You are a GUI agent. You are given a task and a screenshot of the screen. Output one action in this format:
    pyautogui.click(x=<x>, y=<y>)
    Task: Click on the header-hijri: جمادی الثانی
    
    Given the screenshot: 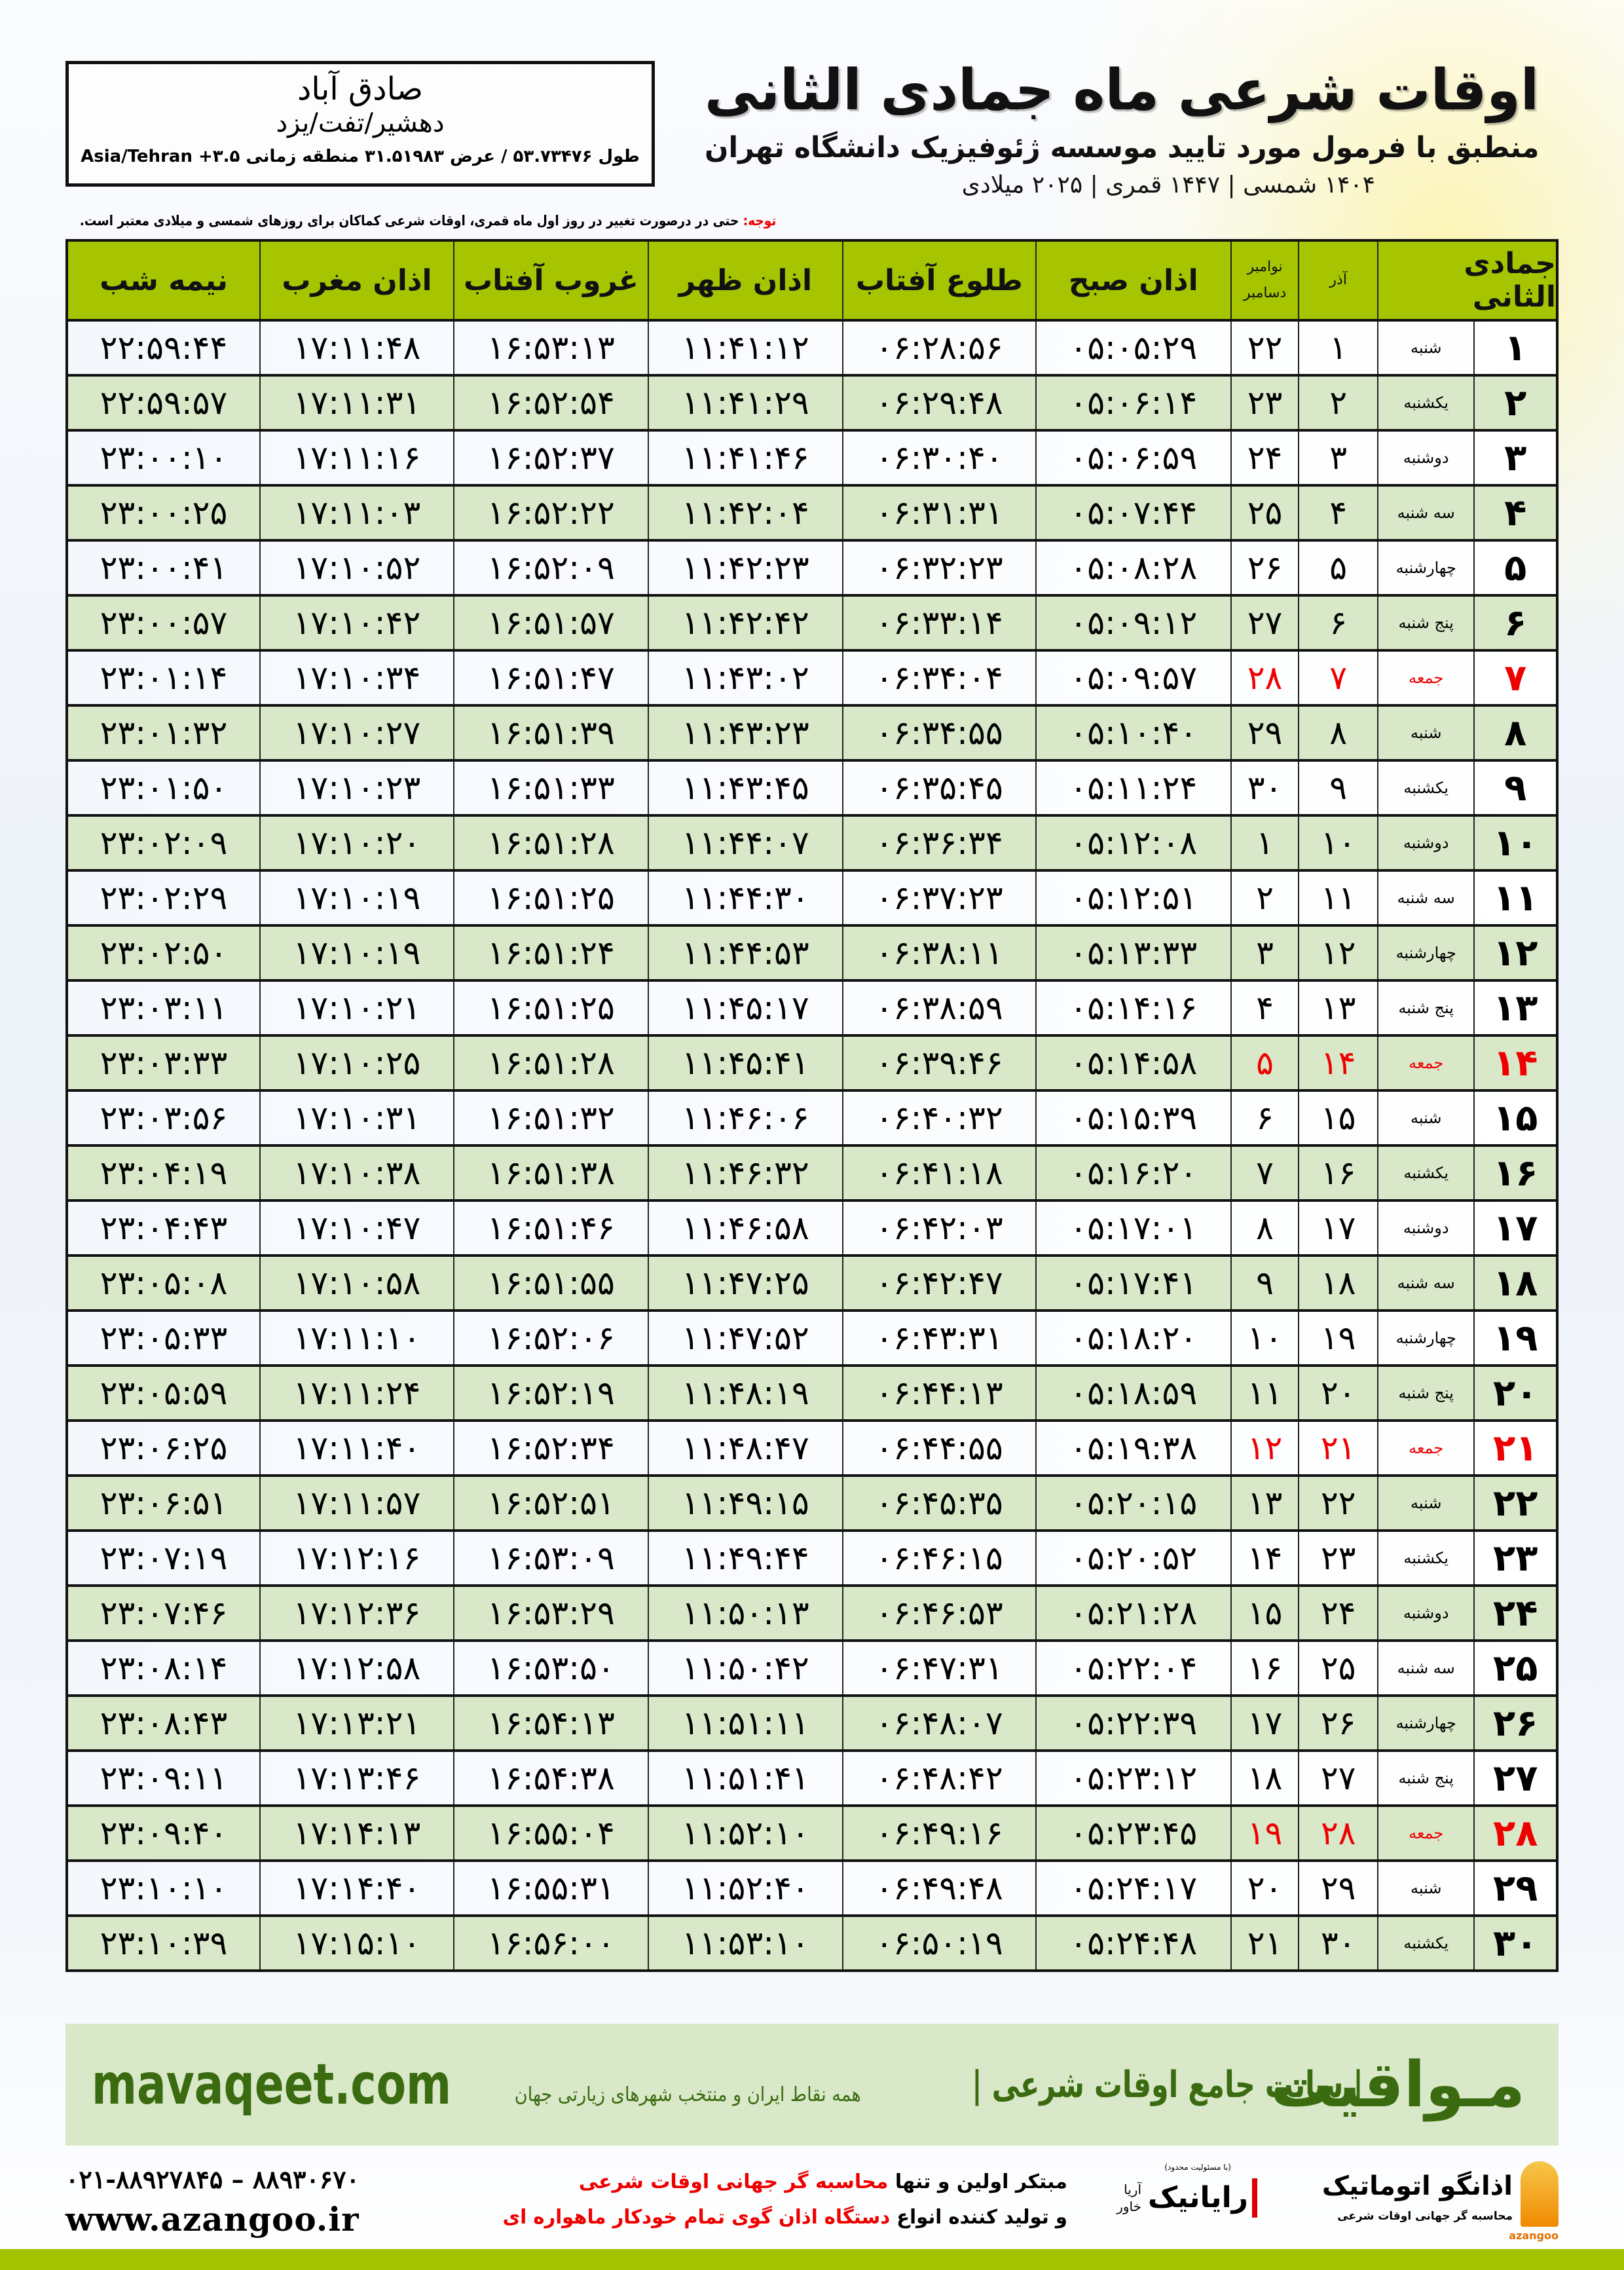 What is the action you would take?
    pyautogui.click(x=1466, y=280)
    